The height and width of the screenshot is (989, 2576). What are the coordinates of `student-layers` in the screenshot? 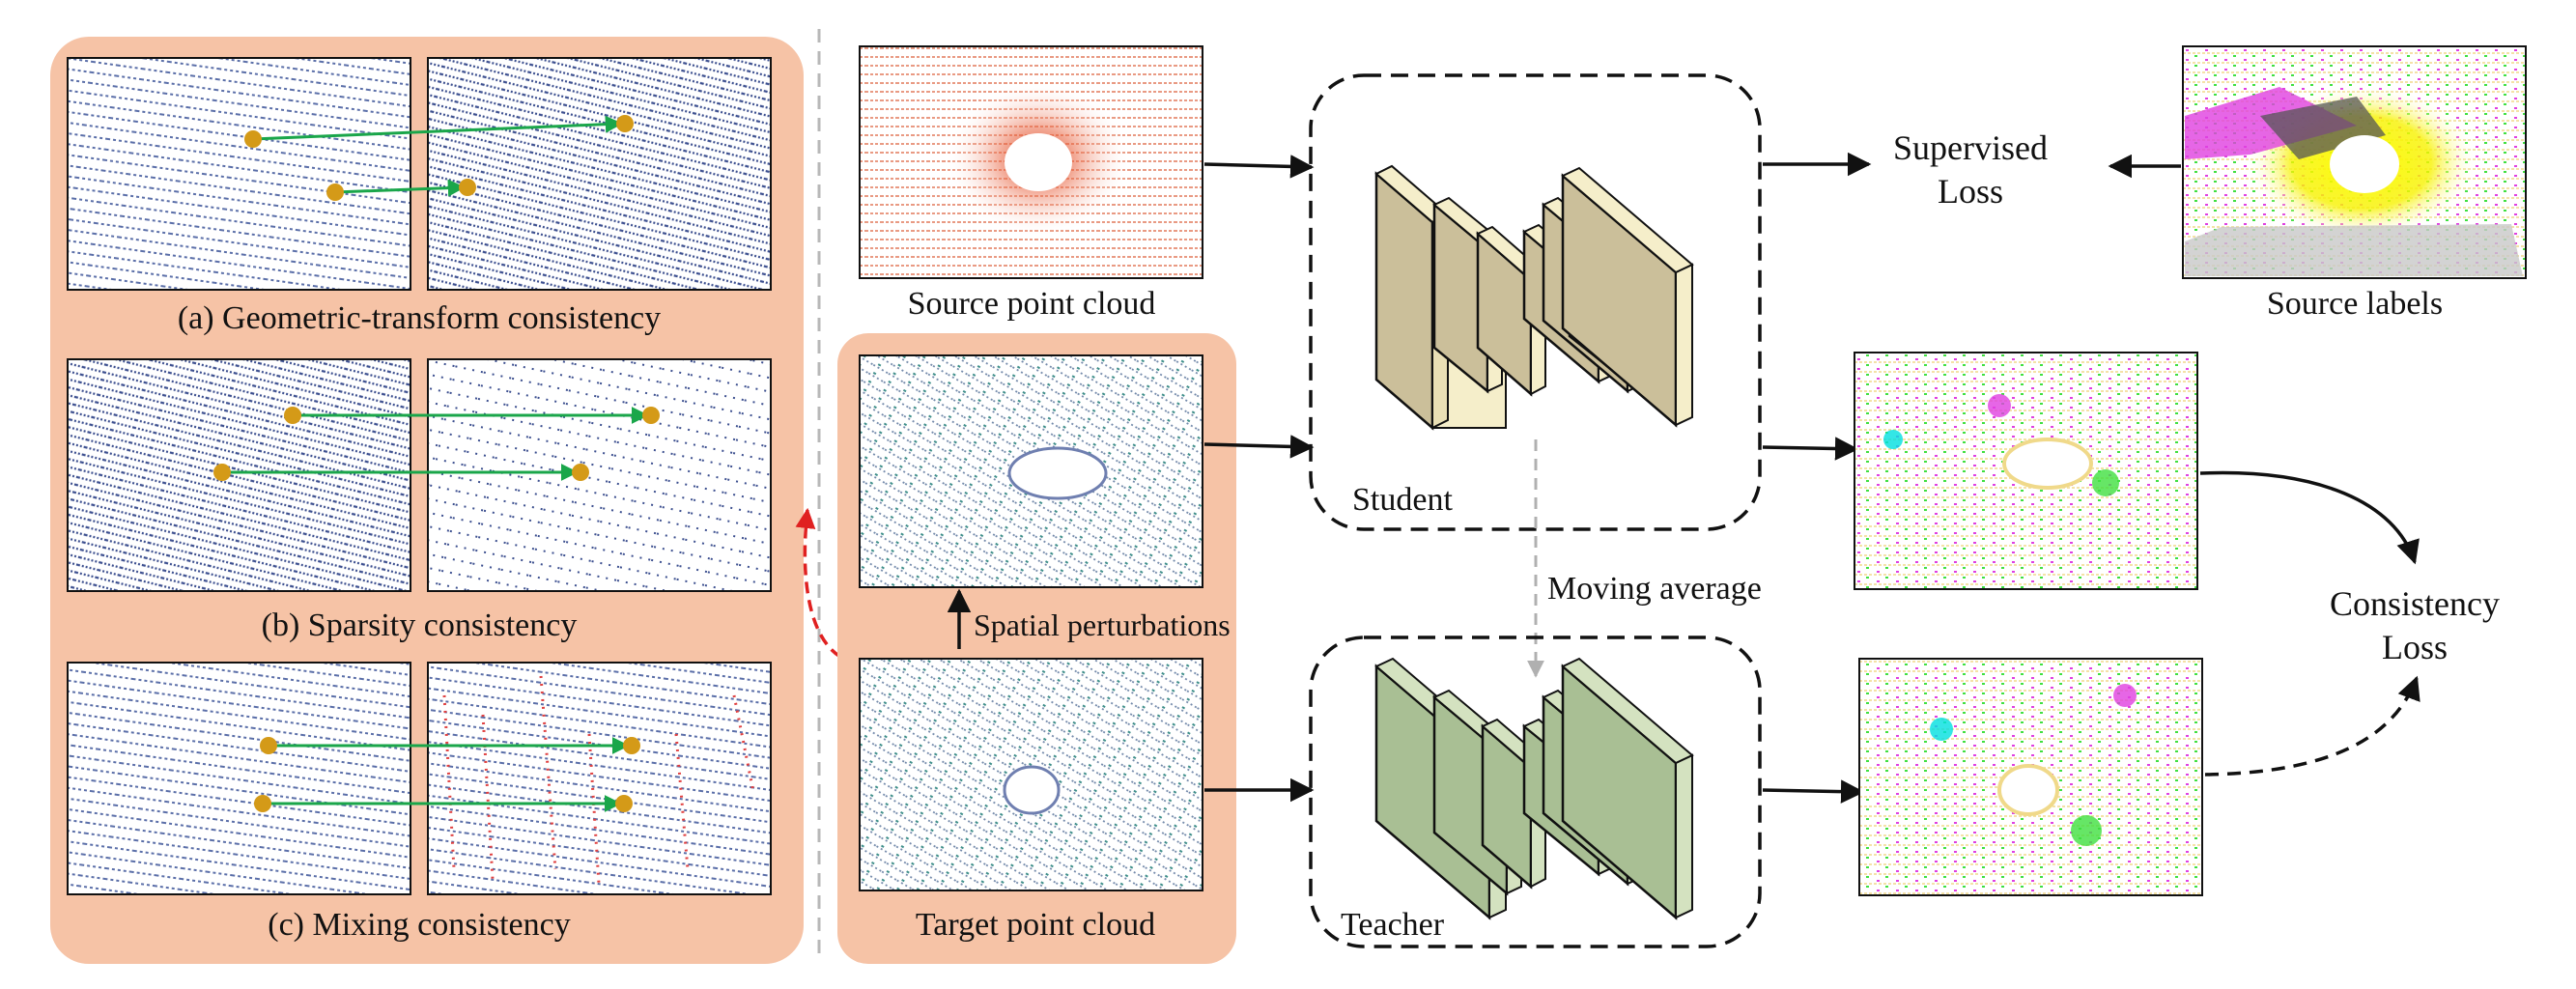 It's located at (1534, 298).